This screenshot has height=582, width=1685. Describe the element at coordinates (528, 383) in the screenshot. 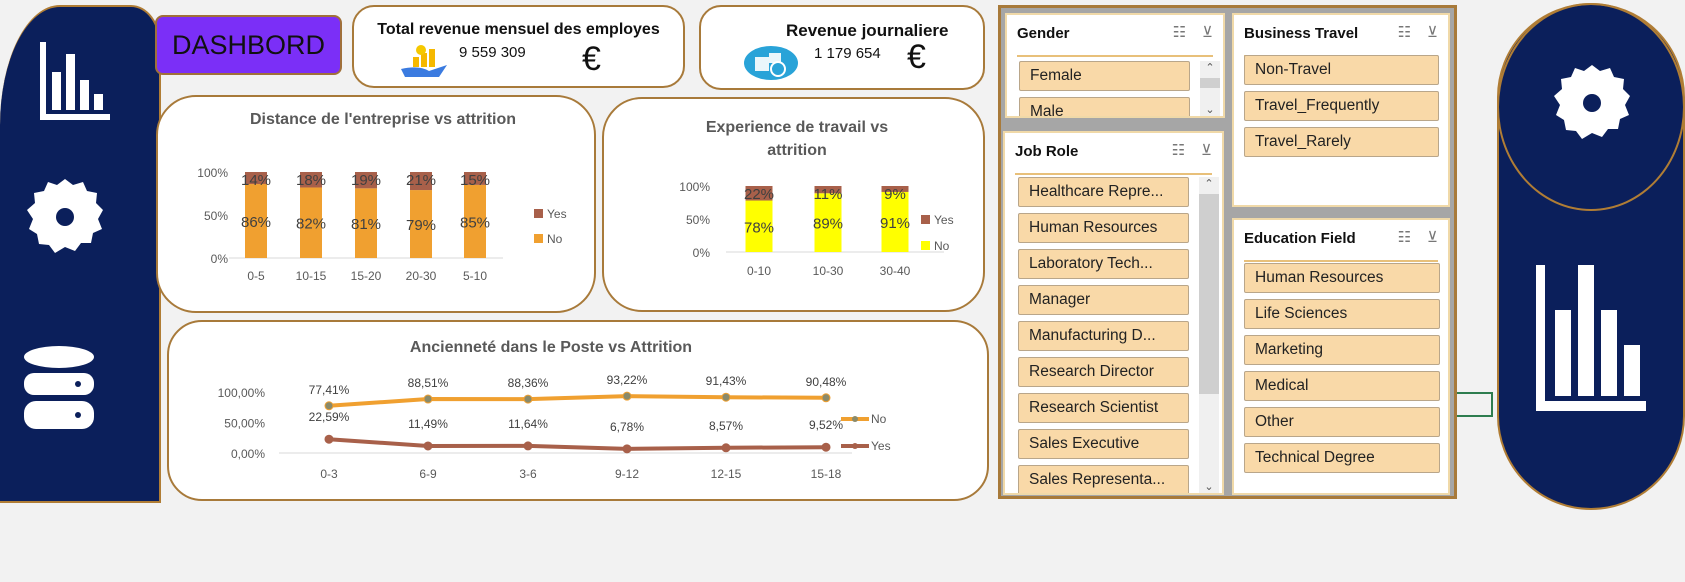

I see `data-label: 88,36%` at that location.